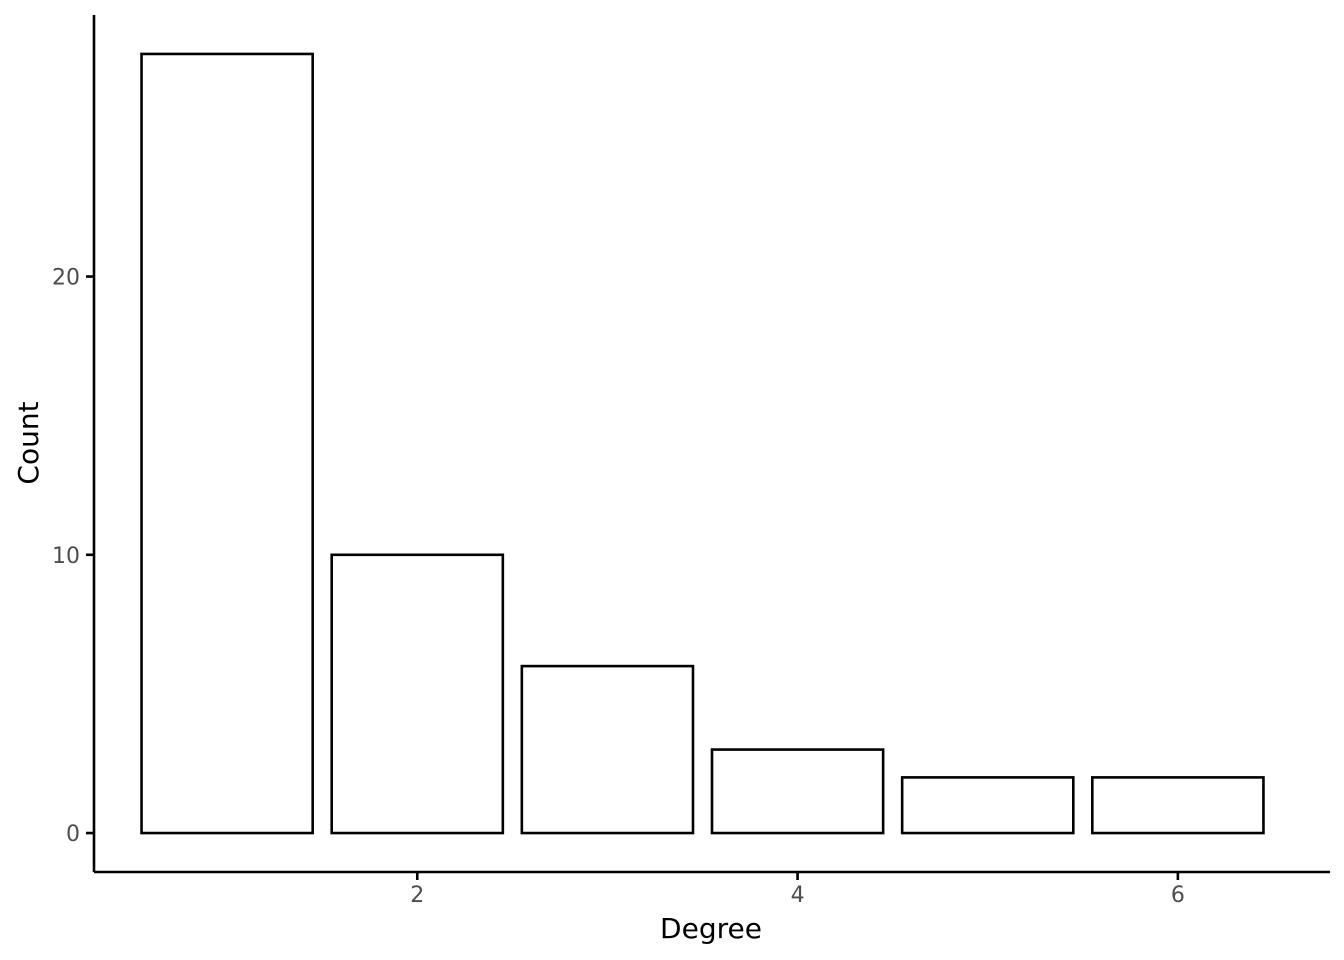  Describe the element at coordinates (711, 928) in the screenshot. I see `x-axis-title: Degree` at that location.